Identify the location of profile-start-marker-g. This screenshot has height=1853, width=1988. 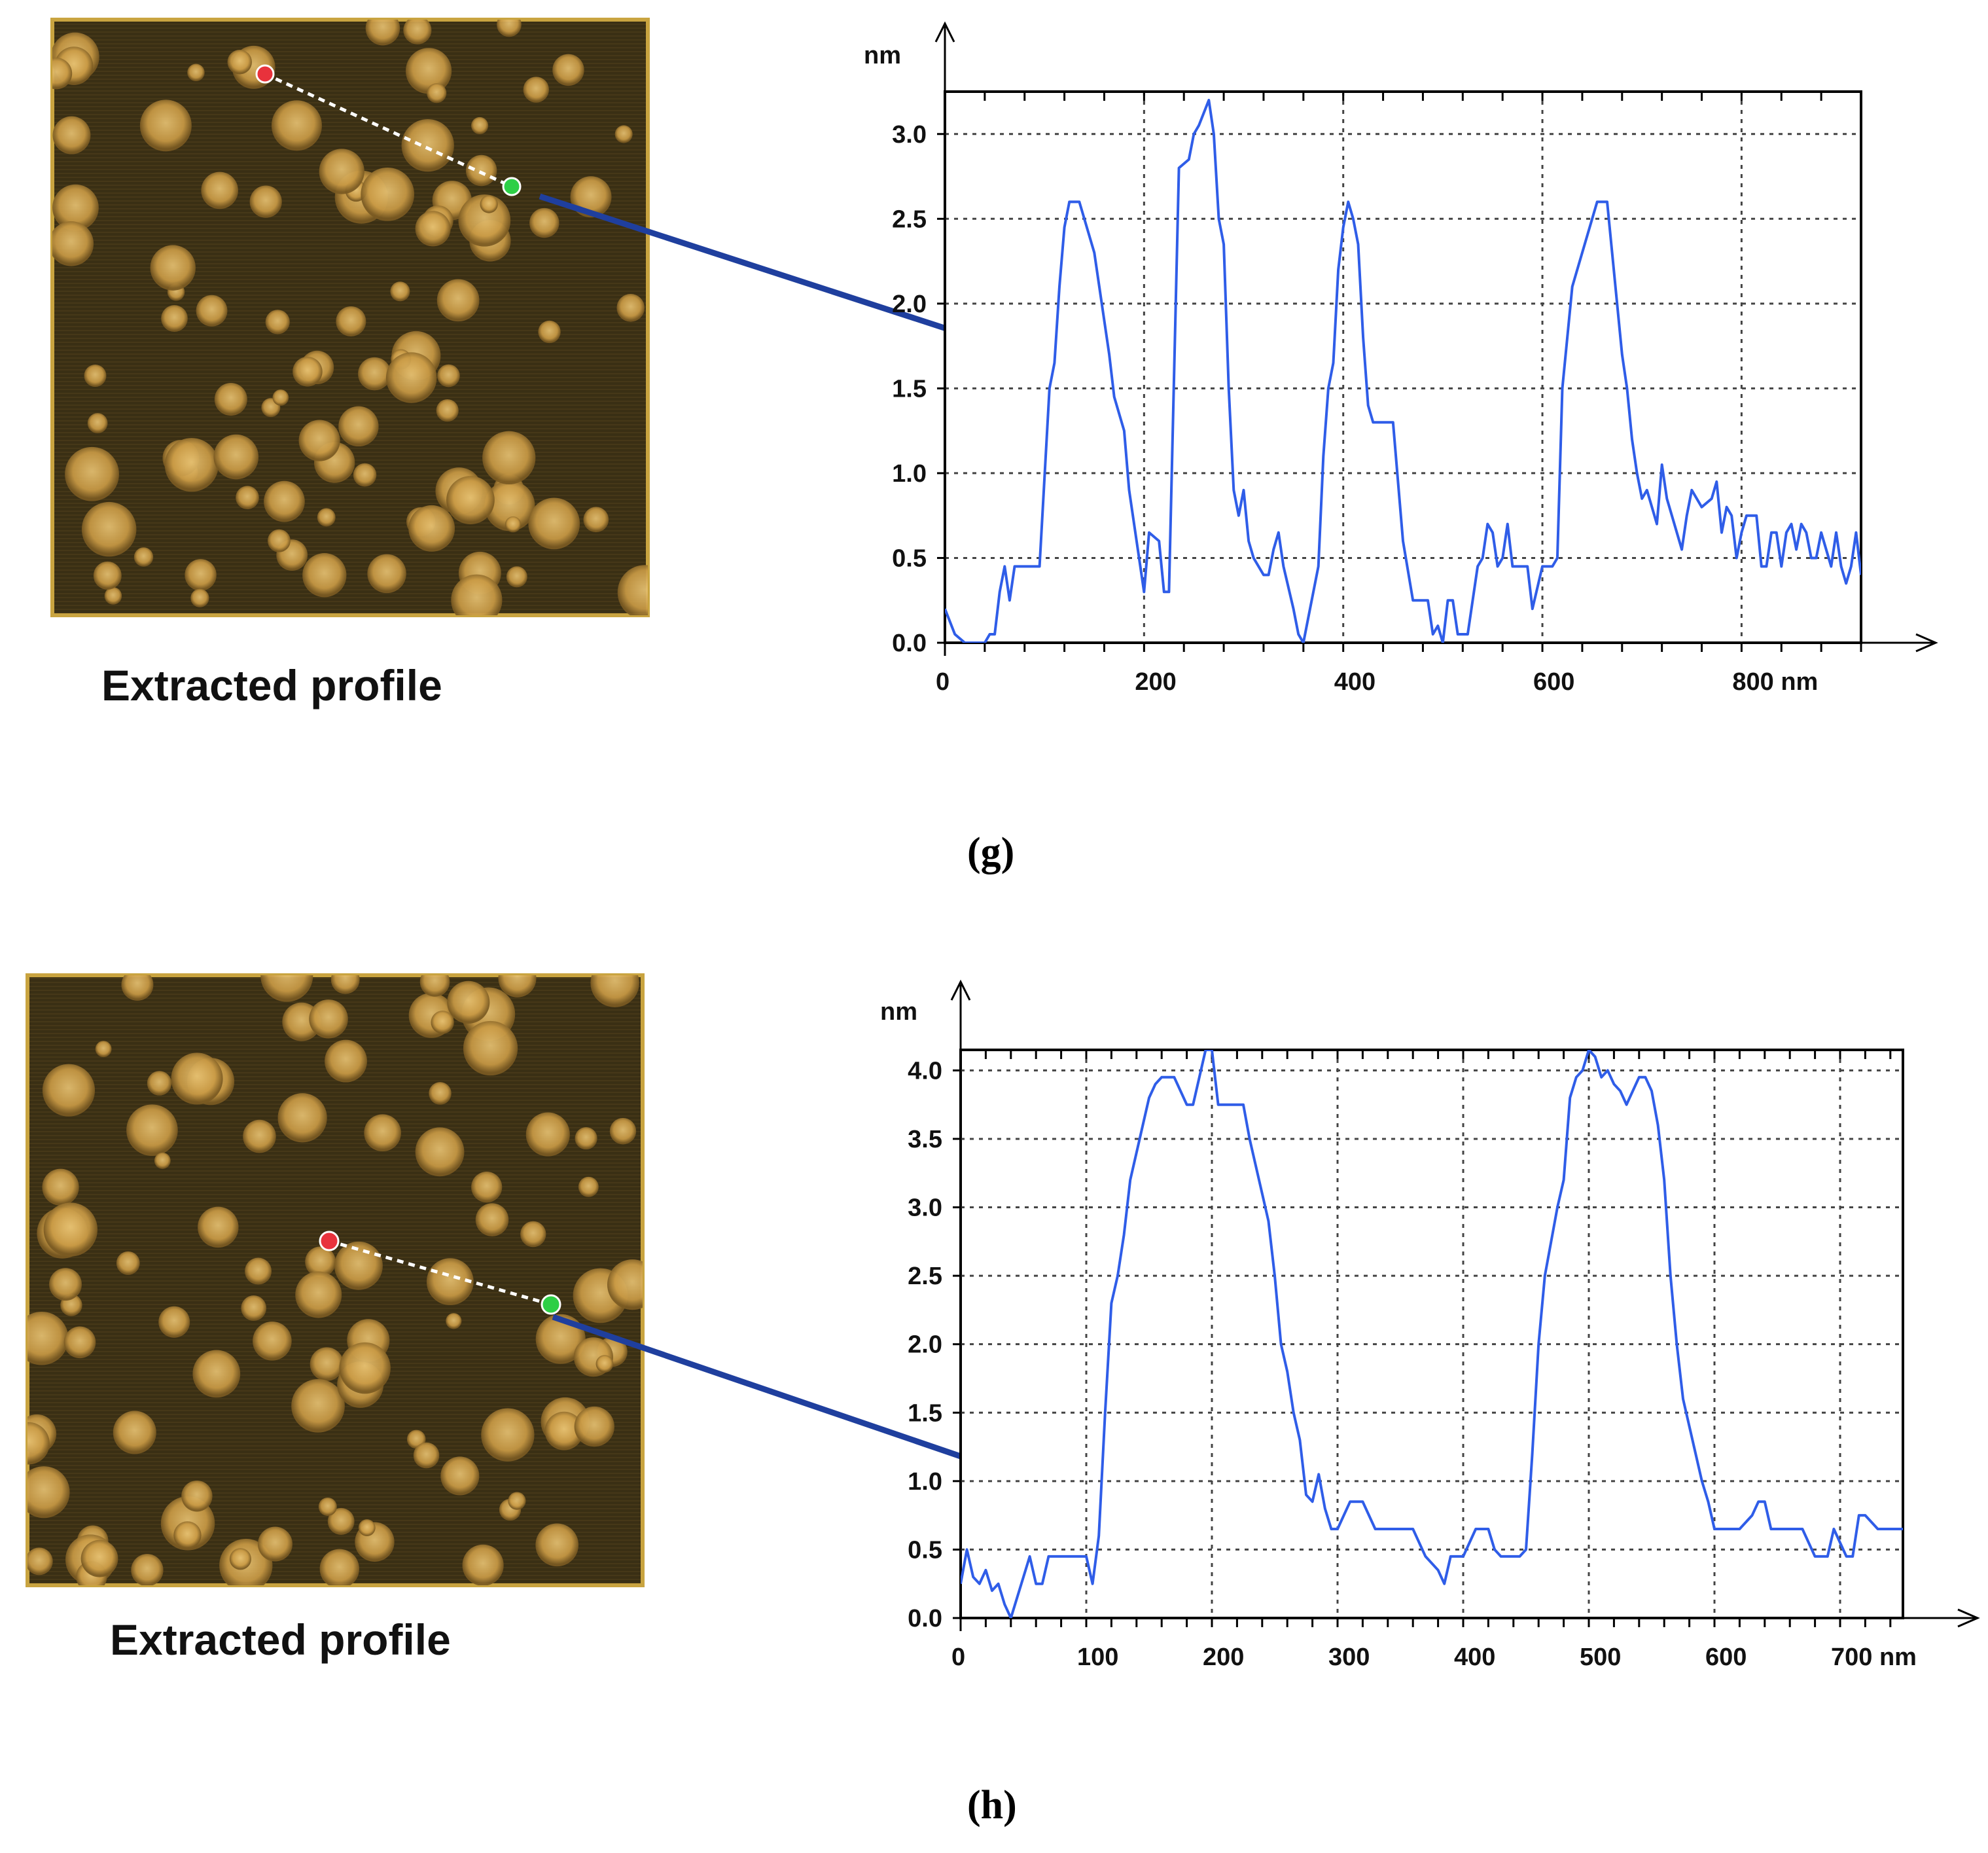
(265, 74).